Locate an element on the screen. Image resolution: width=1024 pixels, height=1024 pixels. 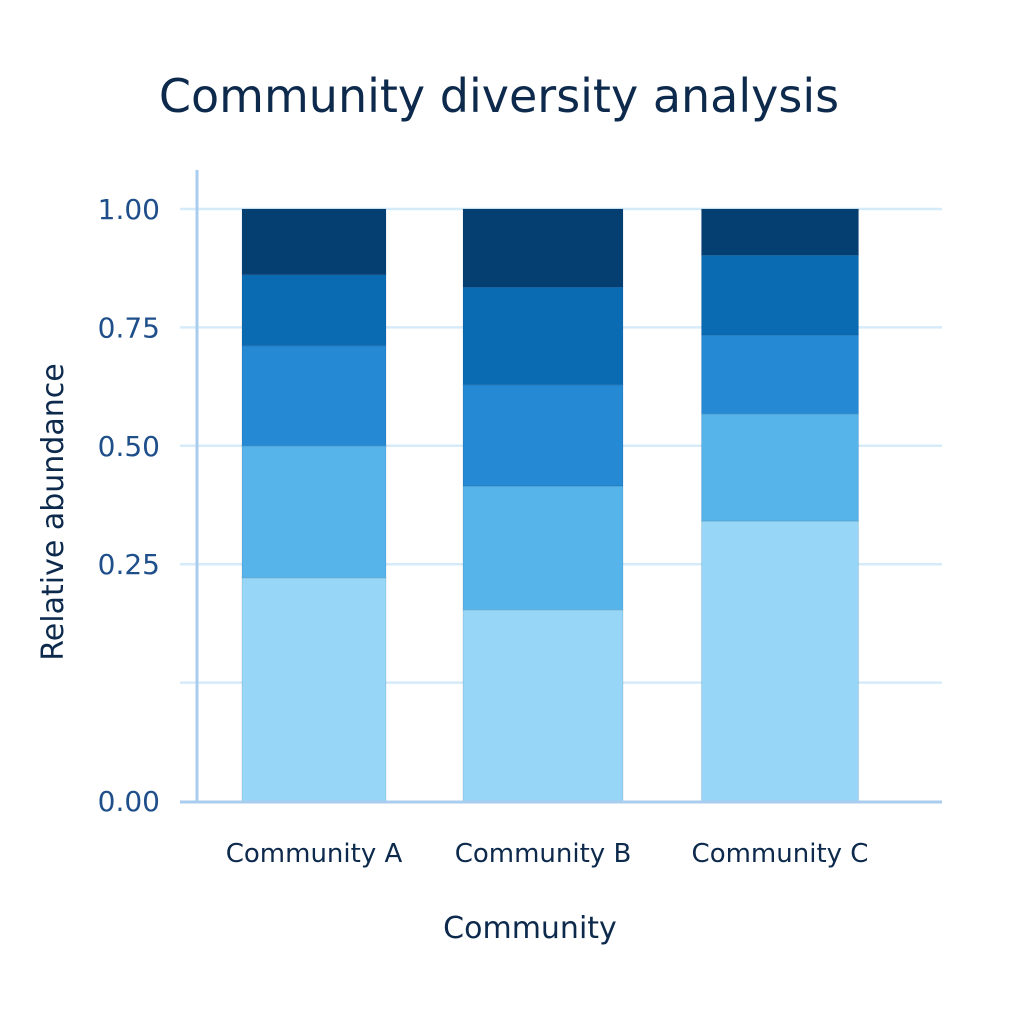
chart-title: Community diversity analysis is located at coordinates (499, 96).